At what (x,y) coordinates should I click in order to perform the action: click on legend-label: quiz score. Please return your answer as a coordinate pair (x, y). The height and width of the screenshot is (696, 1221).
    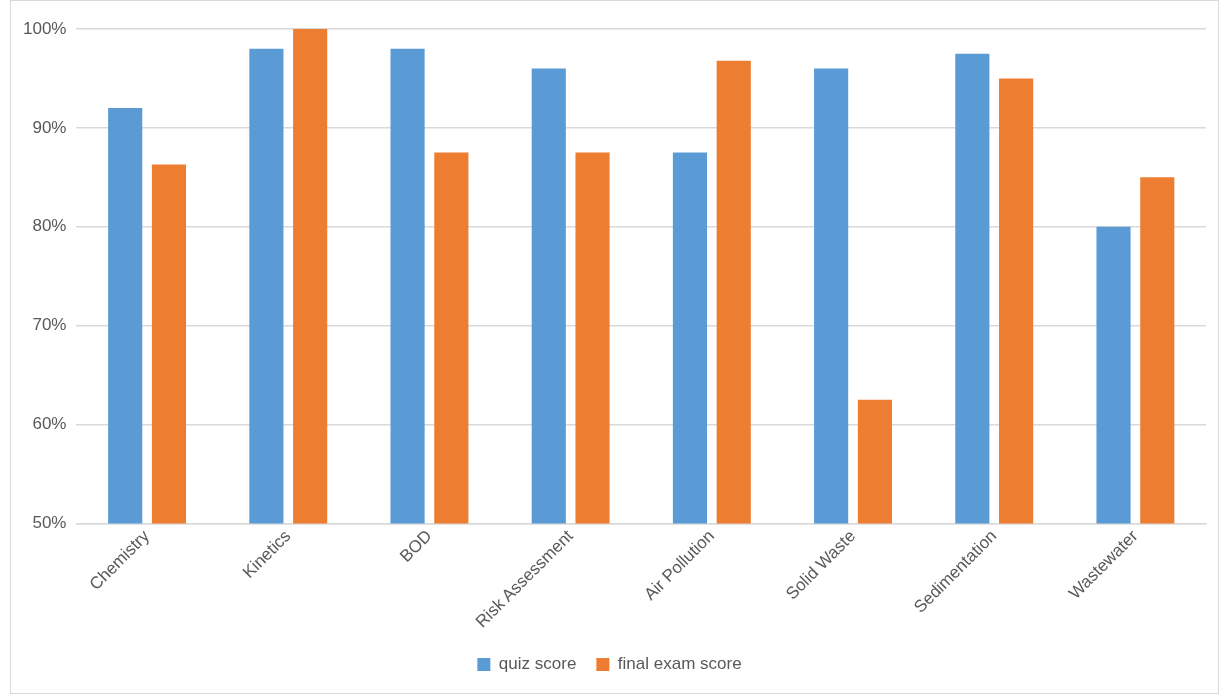
    Looking at the image, I should click on (537, 664).